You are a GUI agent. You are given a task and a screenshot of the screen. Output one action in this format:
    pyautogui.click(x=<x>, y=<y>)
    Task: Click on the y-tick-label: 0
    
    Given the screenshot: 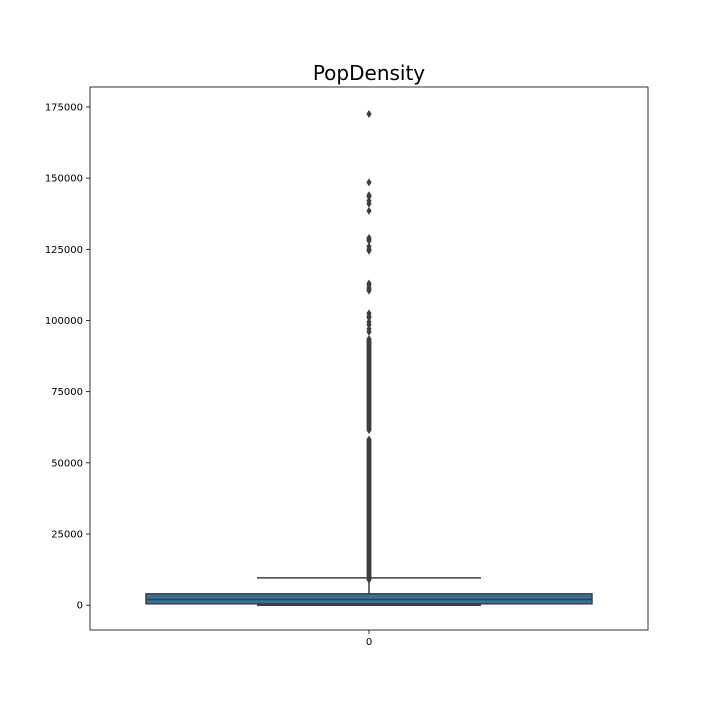 What is the action you would take?
    pyautogui.click(x=80, y=606)
    